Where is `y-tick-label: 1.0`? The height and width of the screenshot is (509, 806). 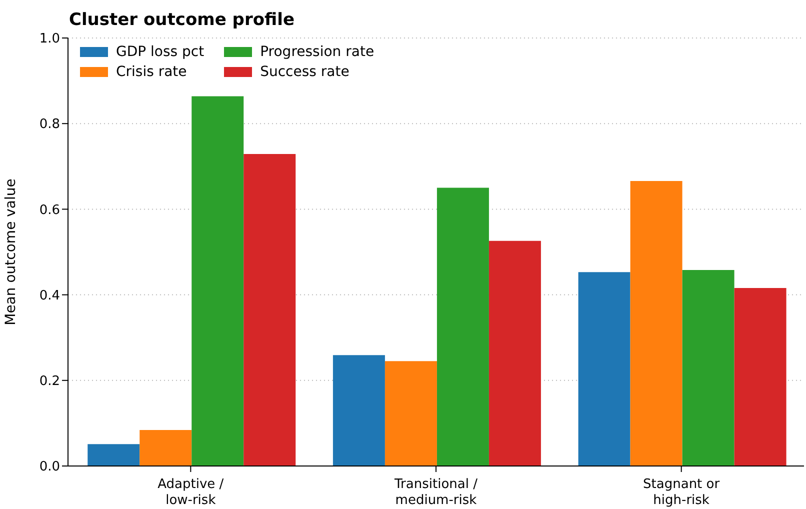
y-tick-label: 1.0 is located at coordinates (49, 39).